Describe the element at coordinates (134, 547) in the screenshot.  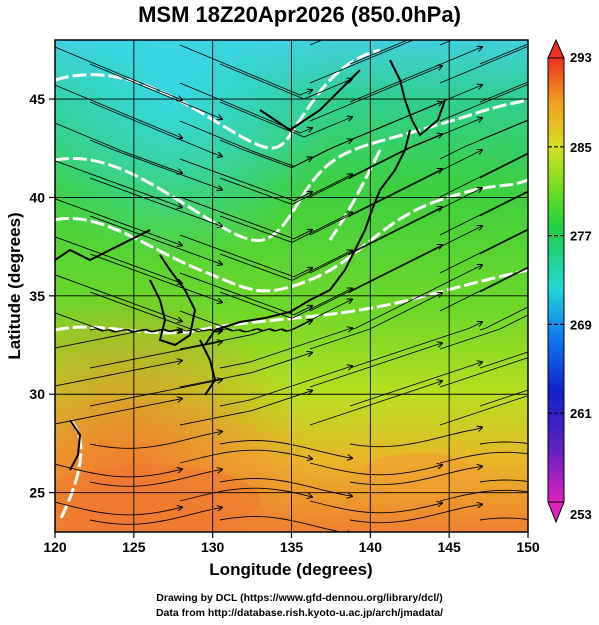
I see `lon-tick-label: 125` at that location.